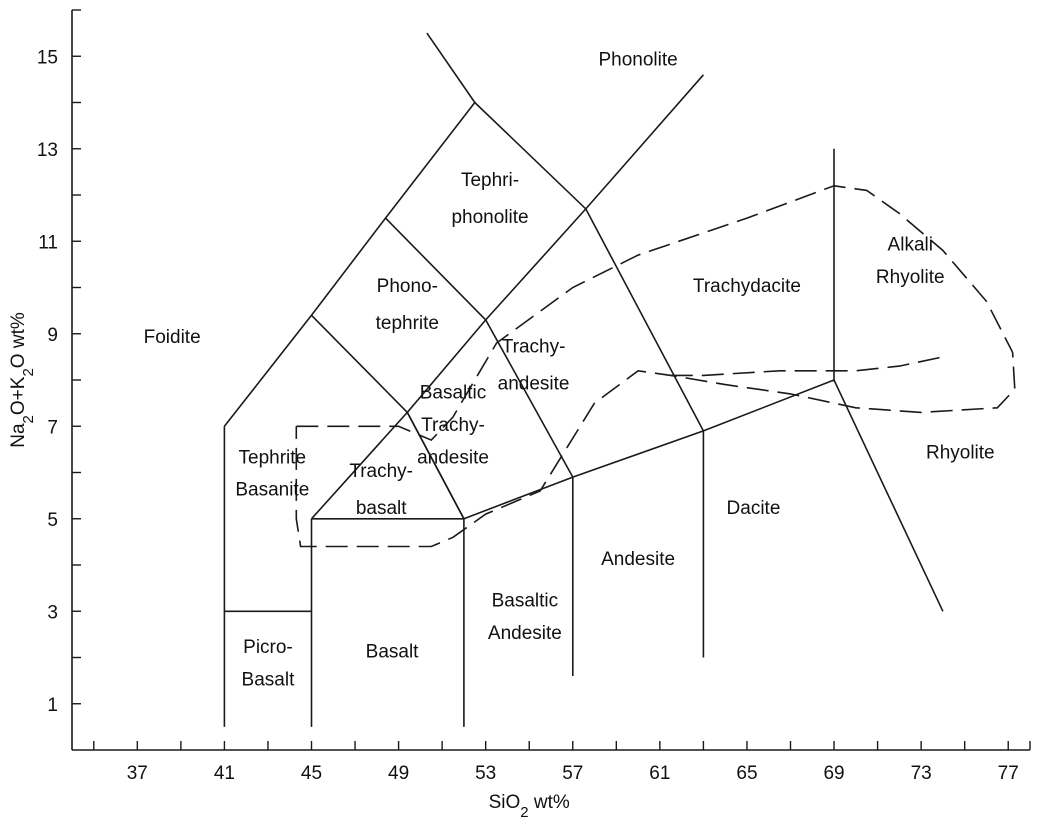 This screenshot has height=818, width=1054. What do you see at coordinates (272, 490) in the screenshot?
I see `field-label: Basanite` at bounding box center [272, 490].